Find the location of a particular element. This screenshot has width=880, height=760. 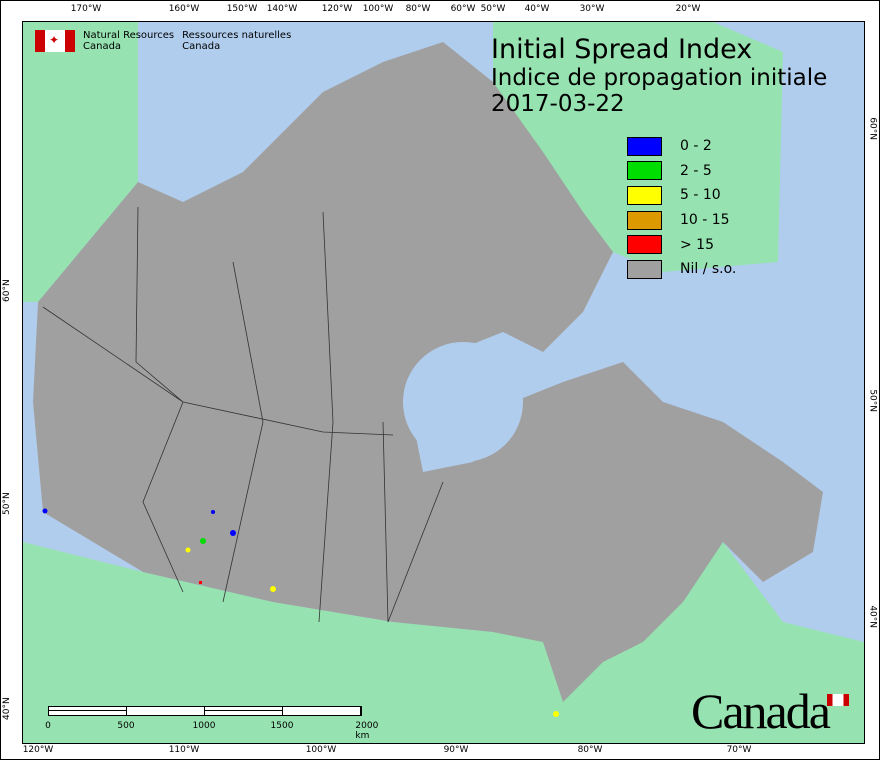

legend-item: 2 - 5 is located at coordinates (681, 171).